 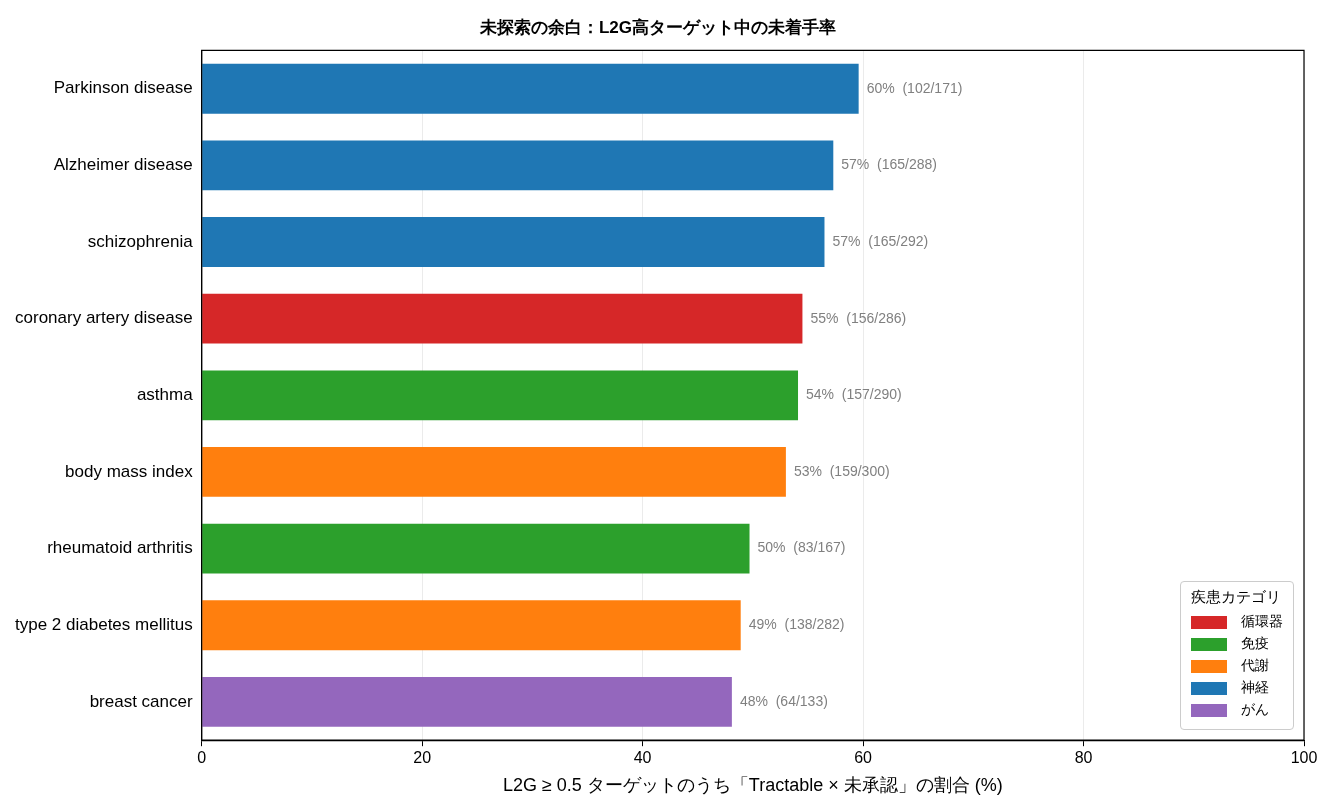 I want to click on y-tick-label: body mass index, so click(x=129, y=471).